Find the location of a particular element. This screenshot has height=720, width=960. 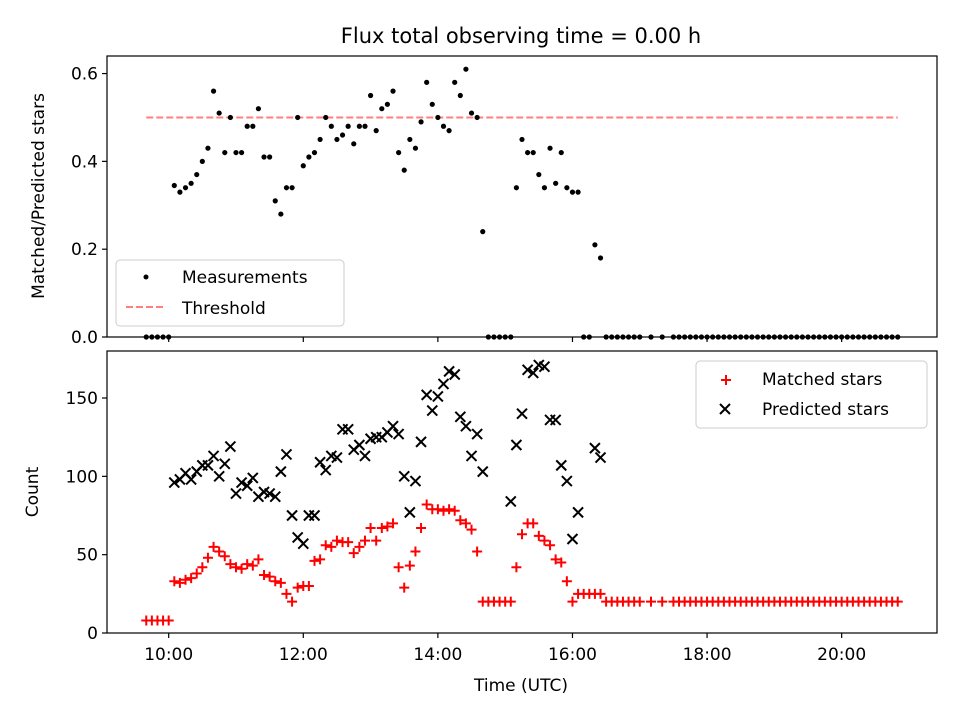

legend-matched-label: Matched stars is located at coordinates (822, 380).